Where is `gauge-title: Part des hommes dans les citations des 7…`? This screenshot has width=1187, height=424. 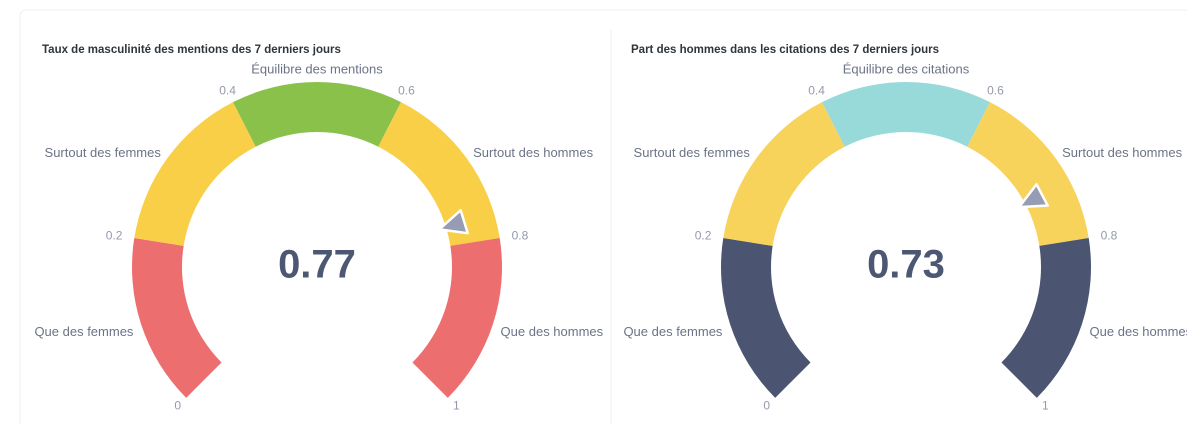
gauge-title: Part des hommes dans les citations des 7… is located at coordinates (785, 50).